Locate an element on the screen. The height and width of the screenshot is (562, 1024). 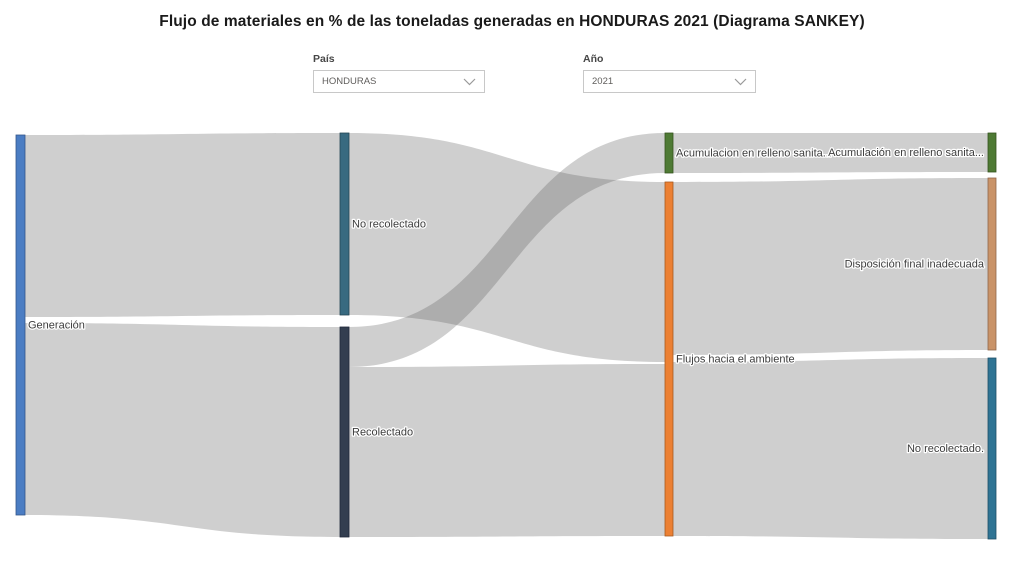
sankey-node-label-flujos-ambiente: Flujos hacia el ambiente is located at coordinates (735, 360).